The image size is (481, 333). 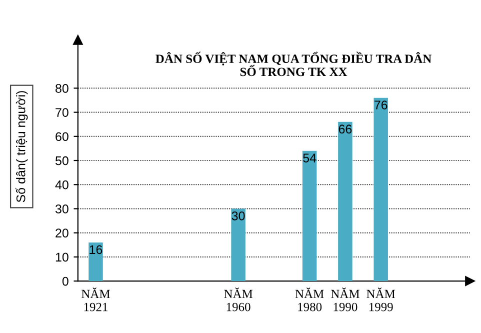 I want to click on y-tick-label: 10, so click(x=62, y=257).